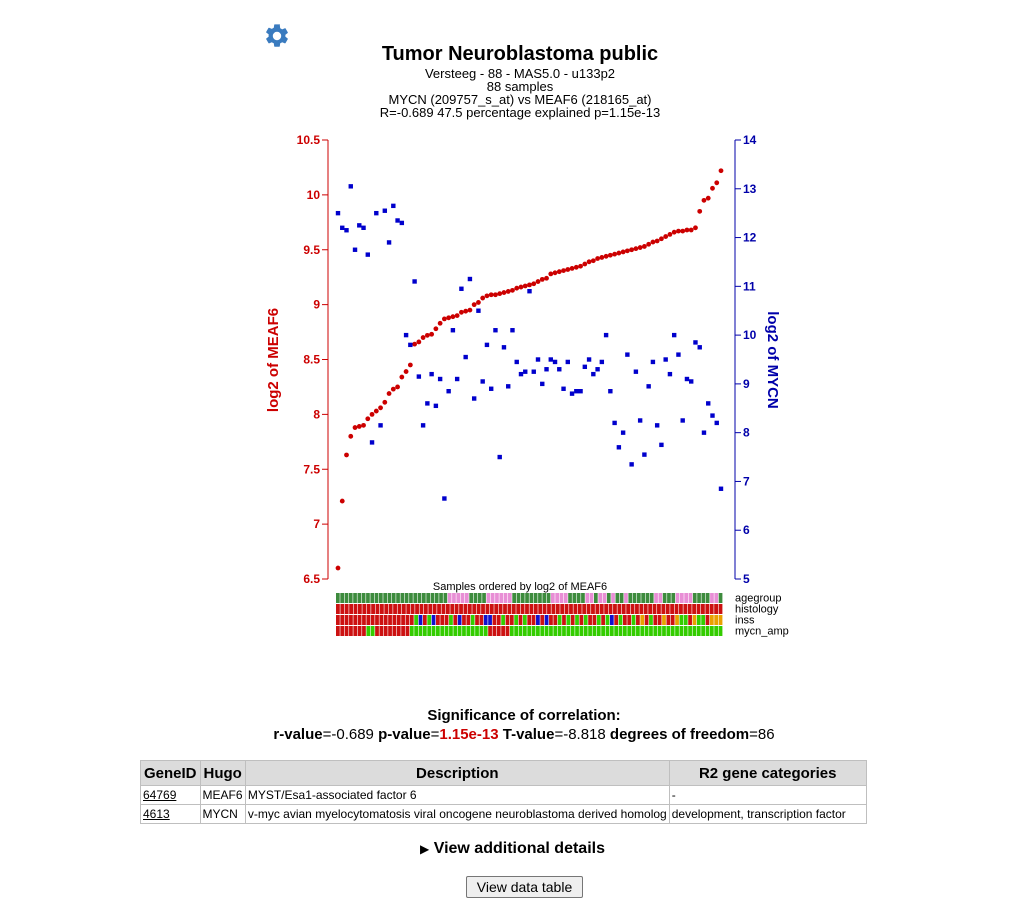 The width and height of the screenshot is (1019, 911). What do you see at coordinates (520, 73) in the screenshot?
I see `chart-subtitle-1: Versteeg - 88 - MAS5.0 - u133p2` at bounding box center [520, 73].